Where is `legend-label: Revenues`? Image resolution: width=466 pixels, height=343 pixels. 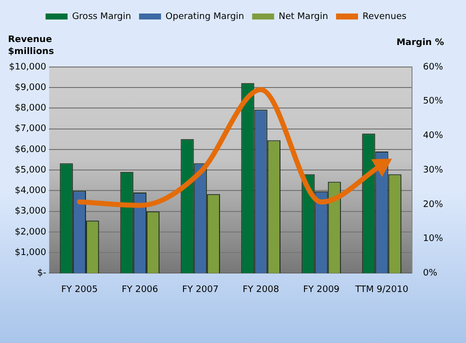 legend-label: Revenues is located at coordinates (384, 17).